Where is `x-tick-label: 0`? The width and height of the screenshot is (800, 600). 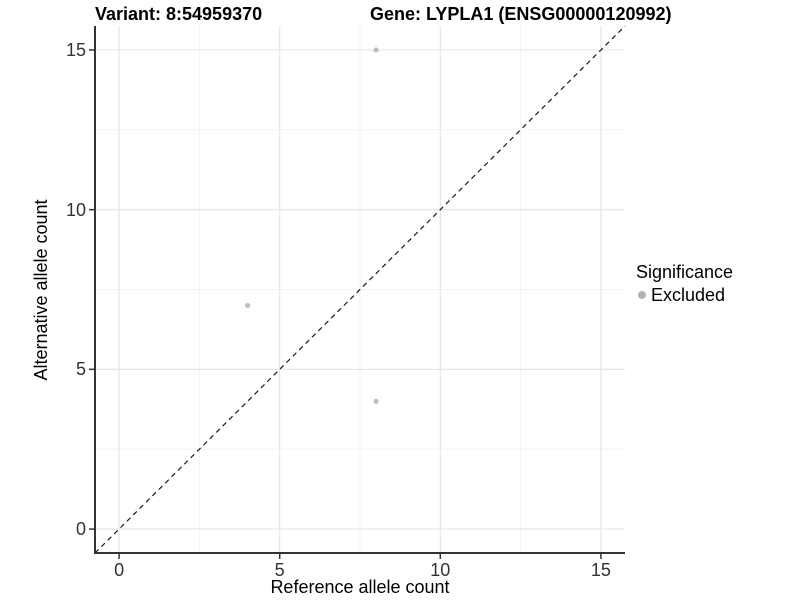 x-tick-label: 0 is located at coordinates (119, 570).